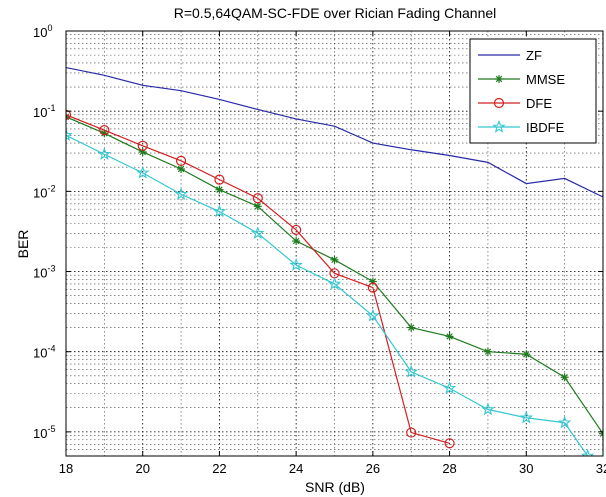  Describe the element at coordinates (499, 79) in the screenshot. I see `legend-marker-mmse` at that location.